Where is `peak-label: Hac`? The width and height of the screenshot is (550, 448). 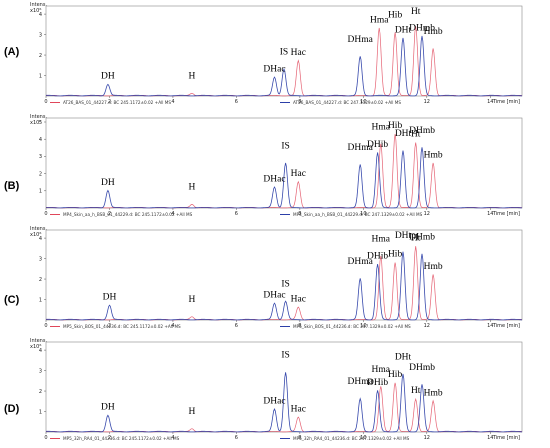
peak-label: Hac is located at coordinates (298, 53).